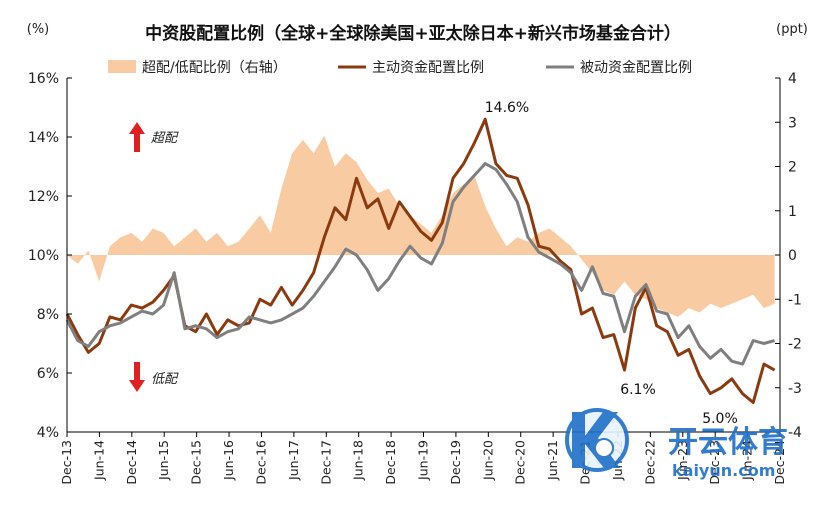  I want to click on x-tick-label: Dec-18, so click(390, 462).